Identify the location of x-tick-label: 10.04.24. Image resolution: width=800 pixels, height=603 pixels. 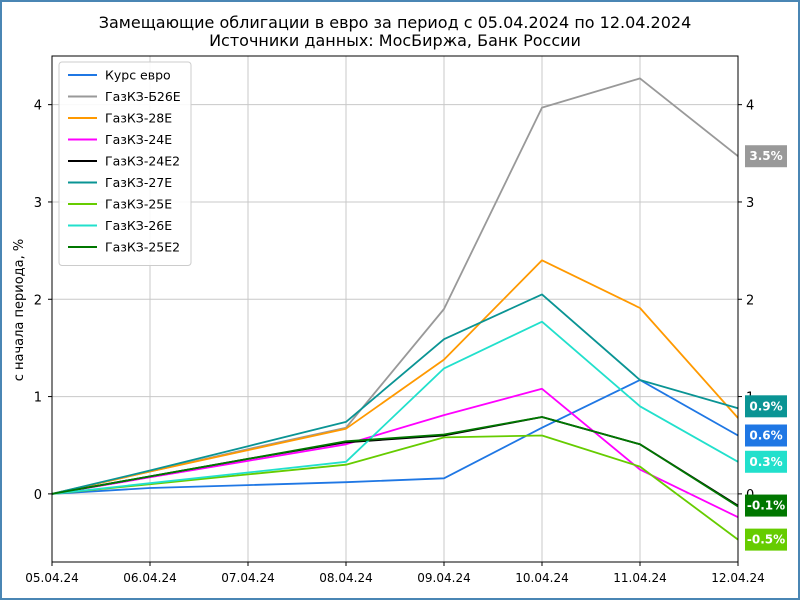
(541, 578).